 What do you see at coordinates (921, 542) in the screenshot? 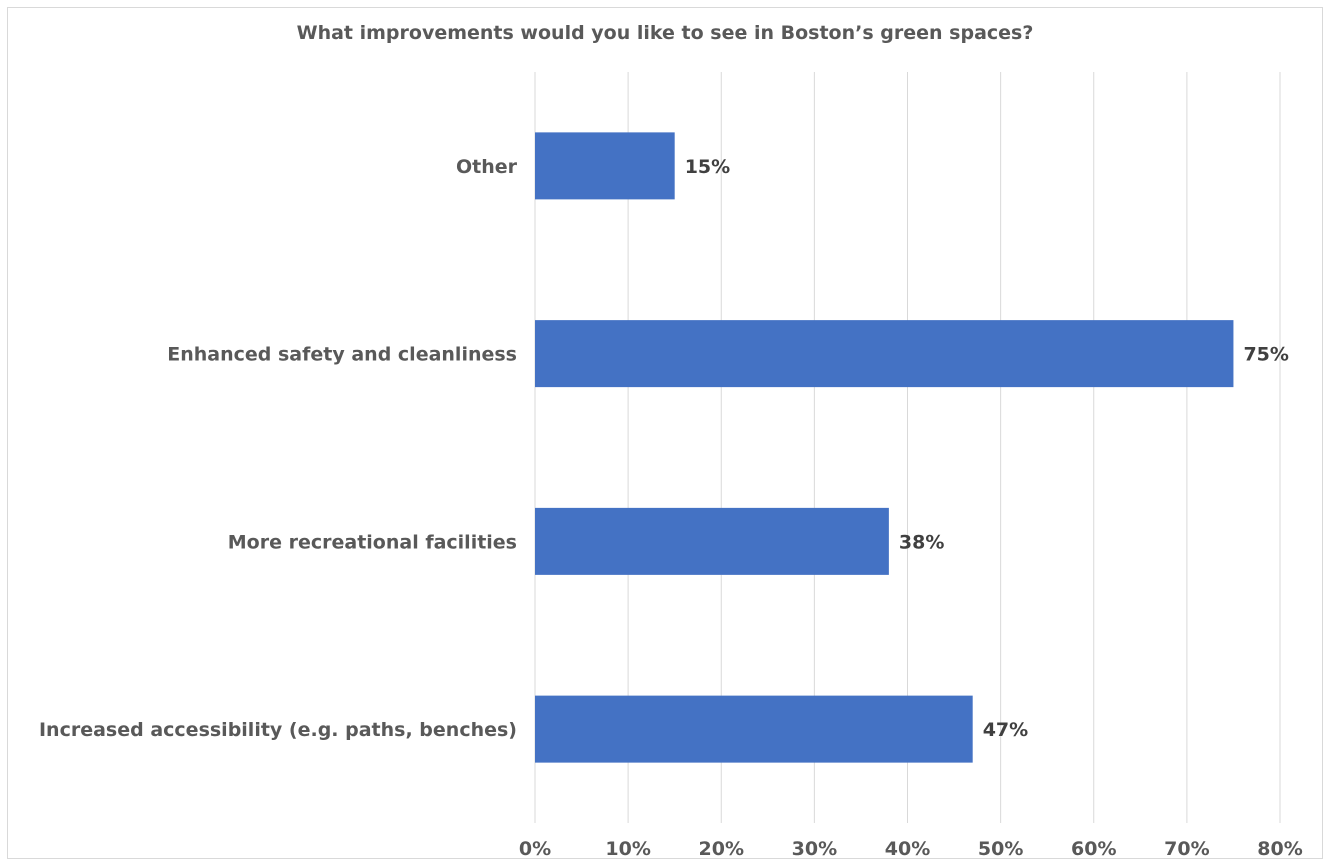
I see `data-label: 38%` at bounding box center [921, 542].